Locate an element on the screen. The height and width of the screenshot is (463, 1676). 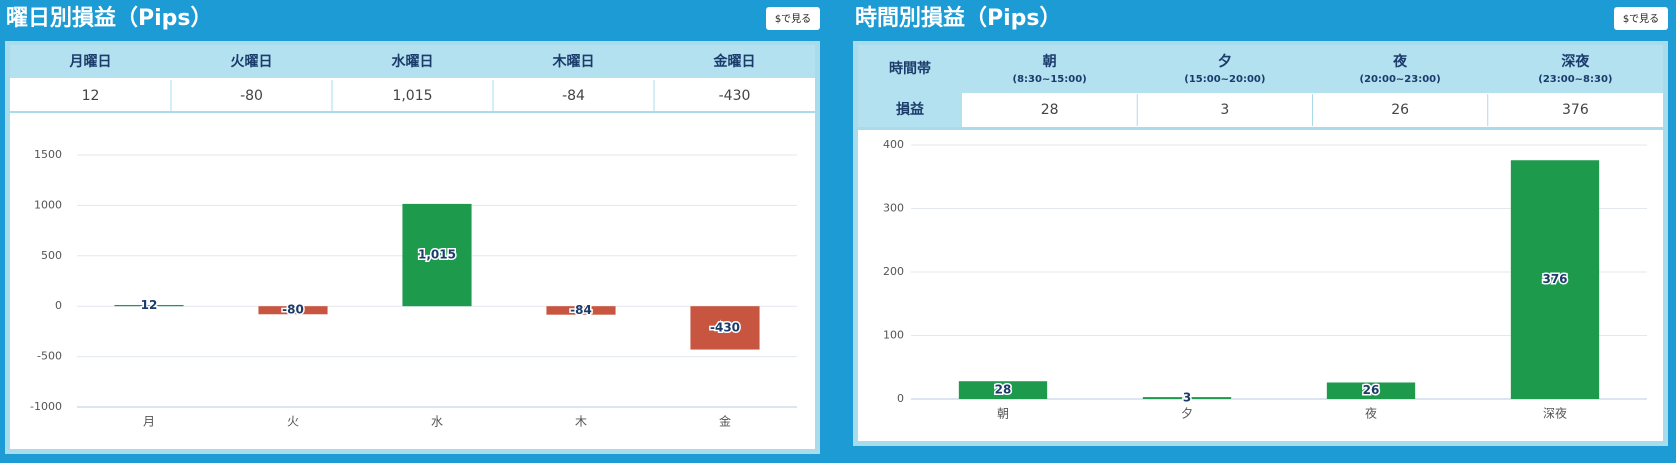
x-tick-label: 夕 is located at coordinates (1187, 414).